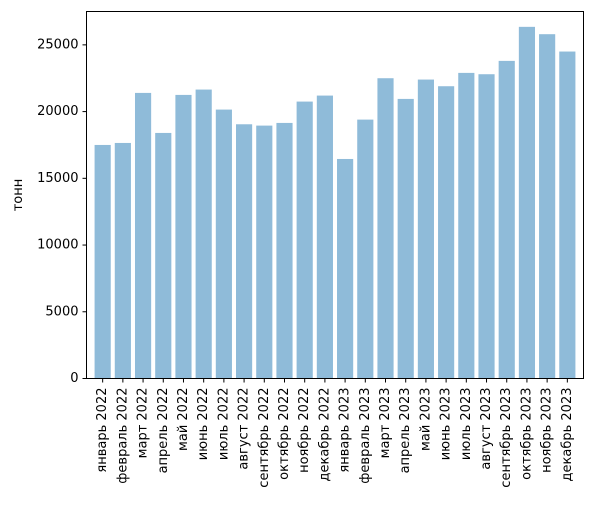 The height and width of the screenshot is (506, 589). I want to click on x-tick-label: февраль 2023, so click(365, 436).